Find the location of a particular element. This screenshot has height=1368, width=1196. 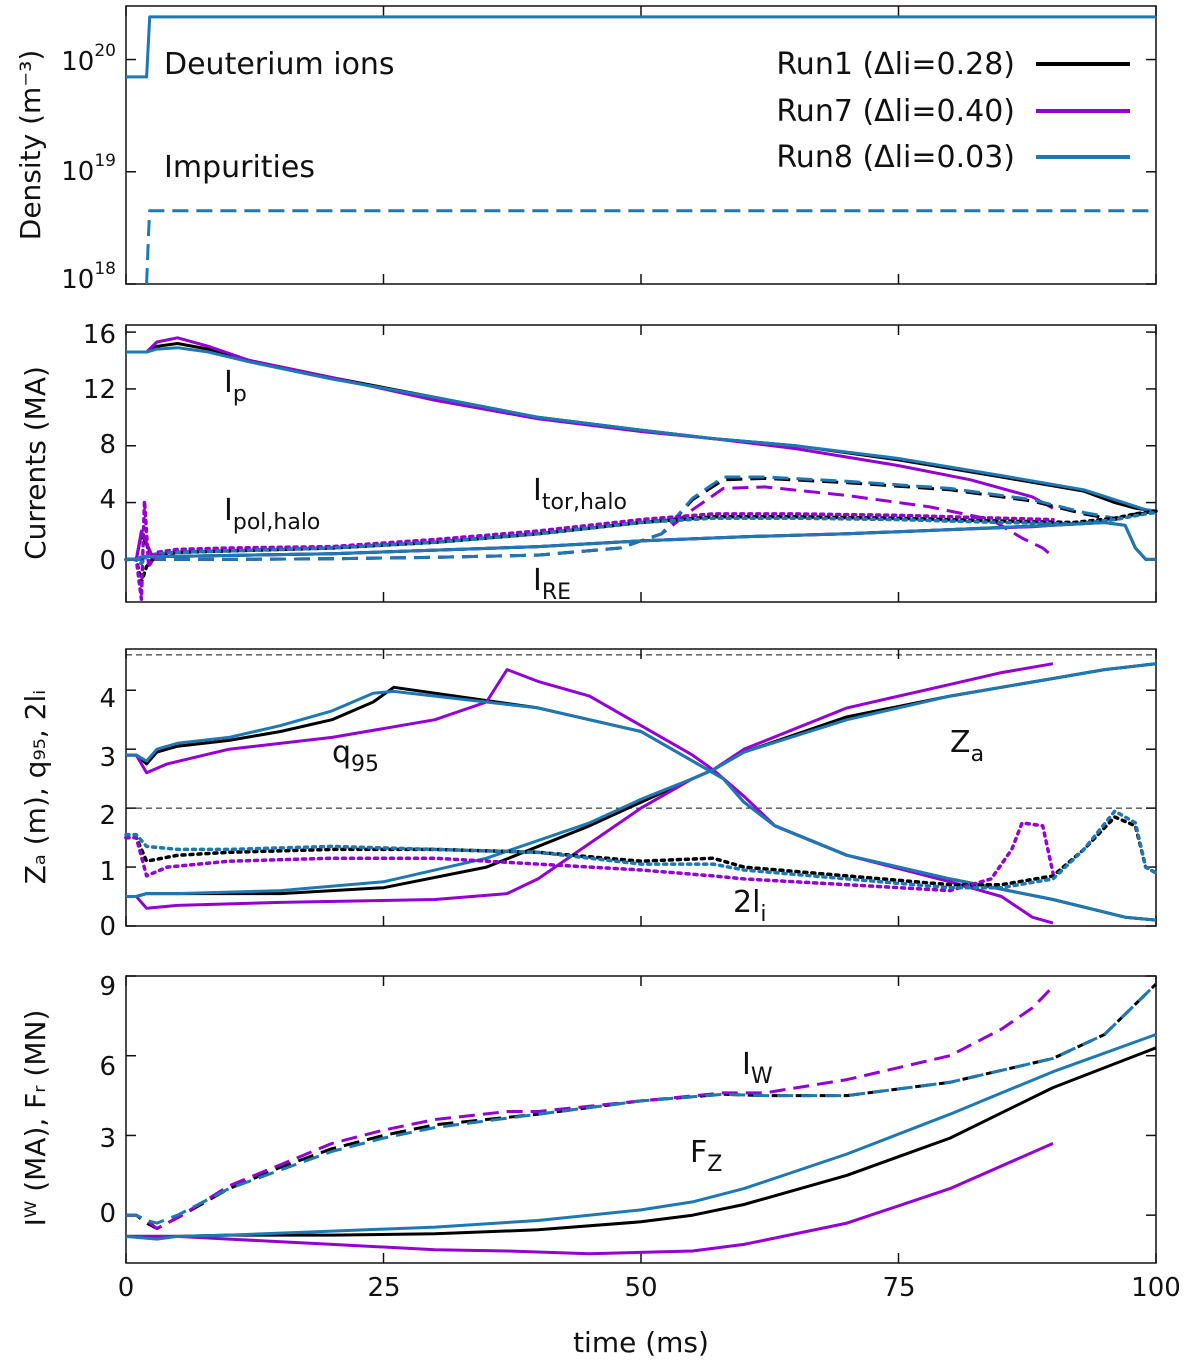

annotation-iw: IW is located at coordinates (757, 1068).